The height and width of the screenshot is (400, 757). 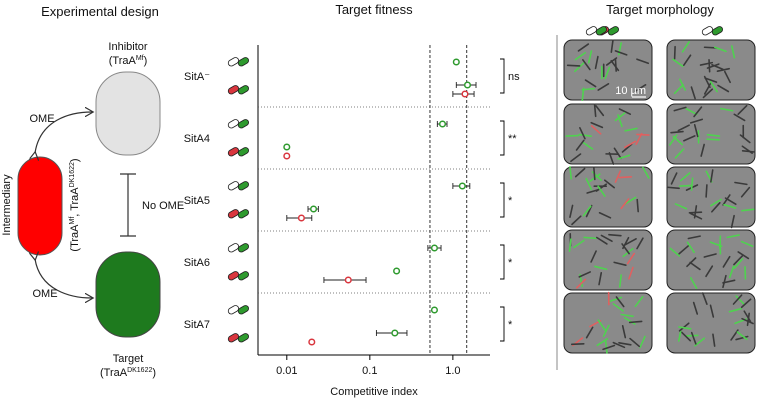 I want to click on inhibitor-label: Inhibitor, so click(x=127, y=47).